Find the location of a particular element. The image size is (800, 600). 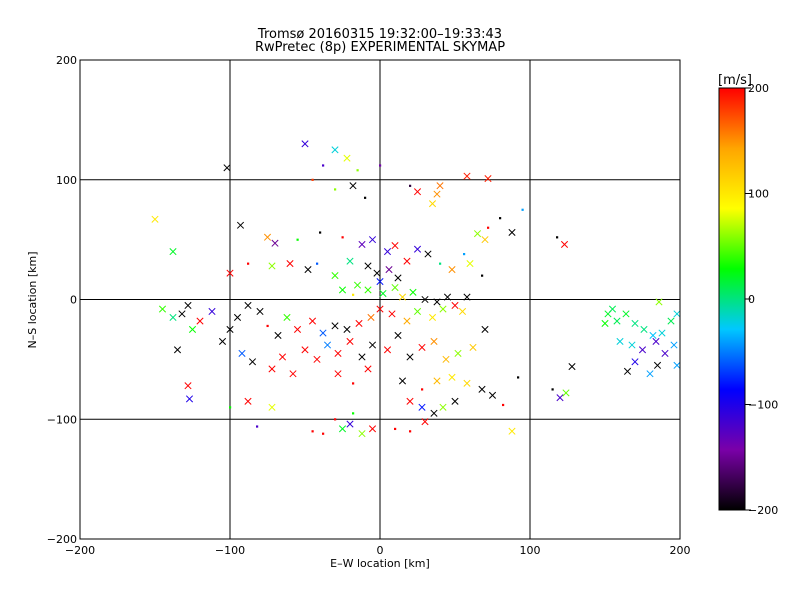

colorbar is located at coordinates (732, 299).